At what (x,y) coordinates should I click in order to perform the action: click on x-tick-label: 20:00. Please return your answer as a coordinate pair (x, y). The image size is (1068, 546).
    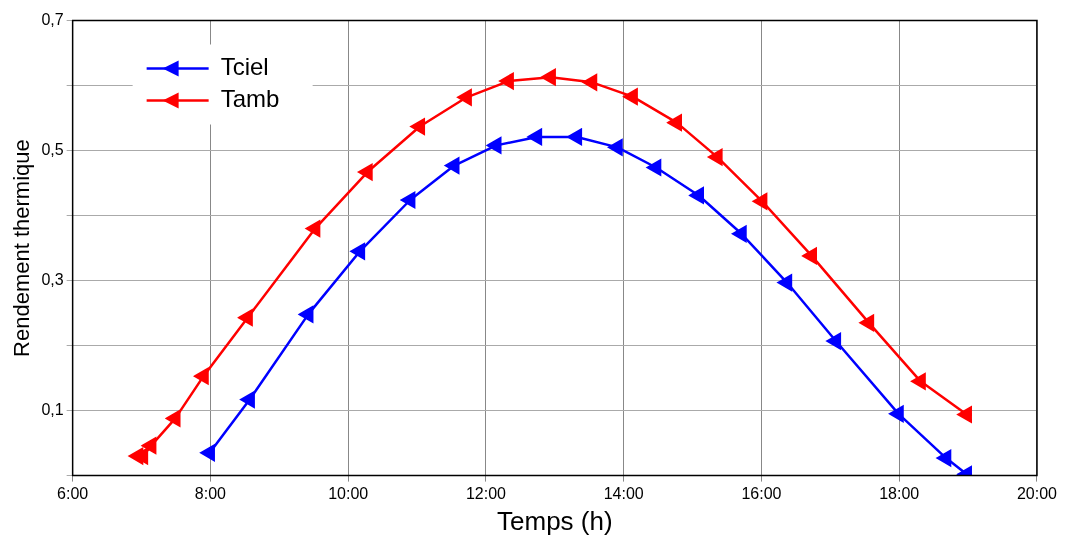
    Looking at the image, I should click on (1037, 493).